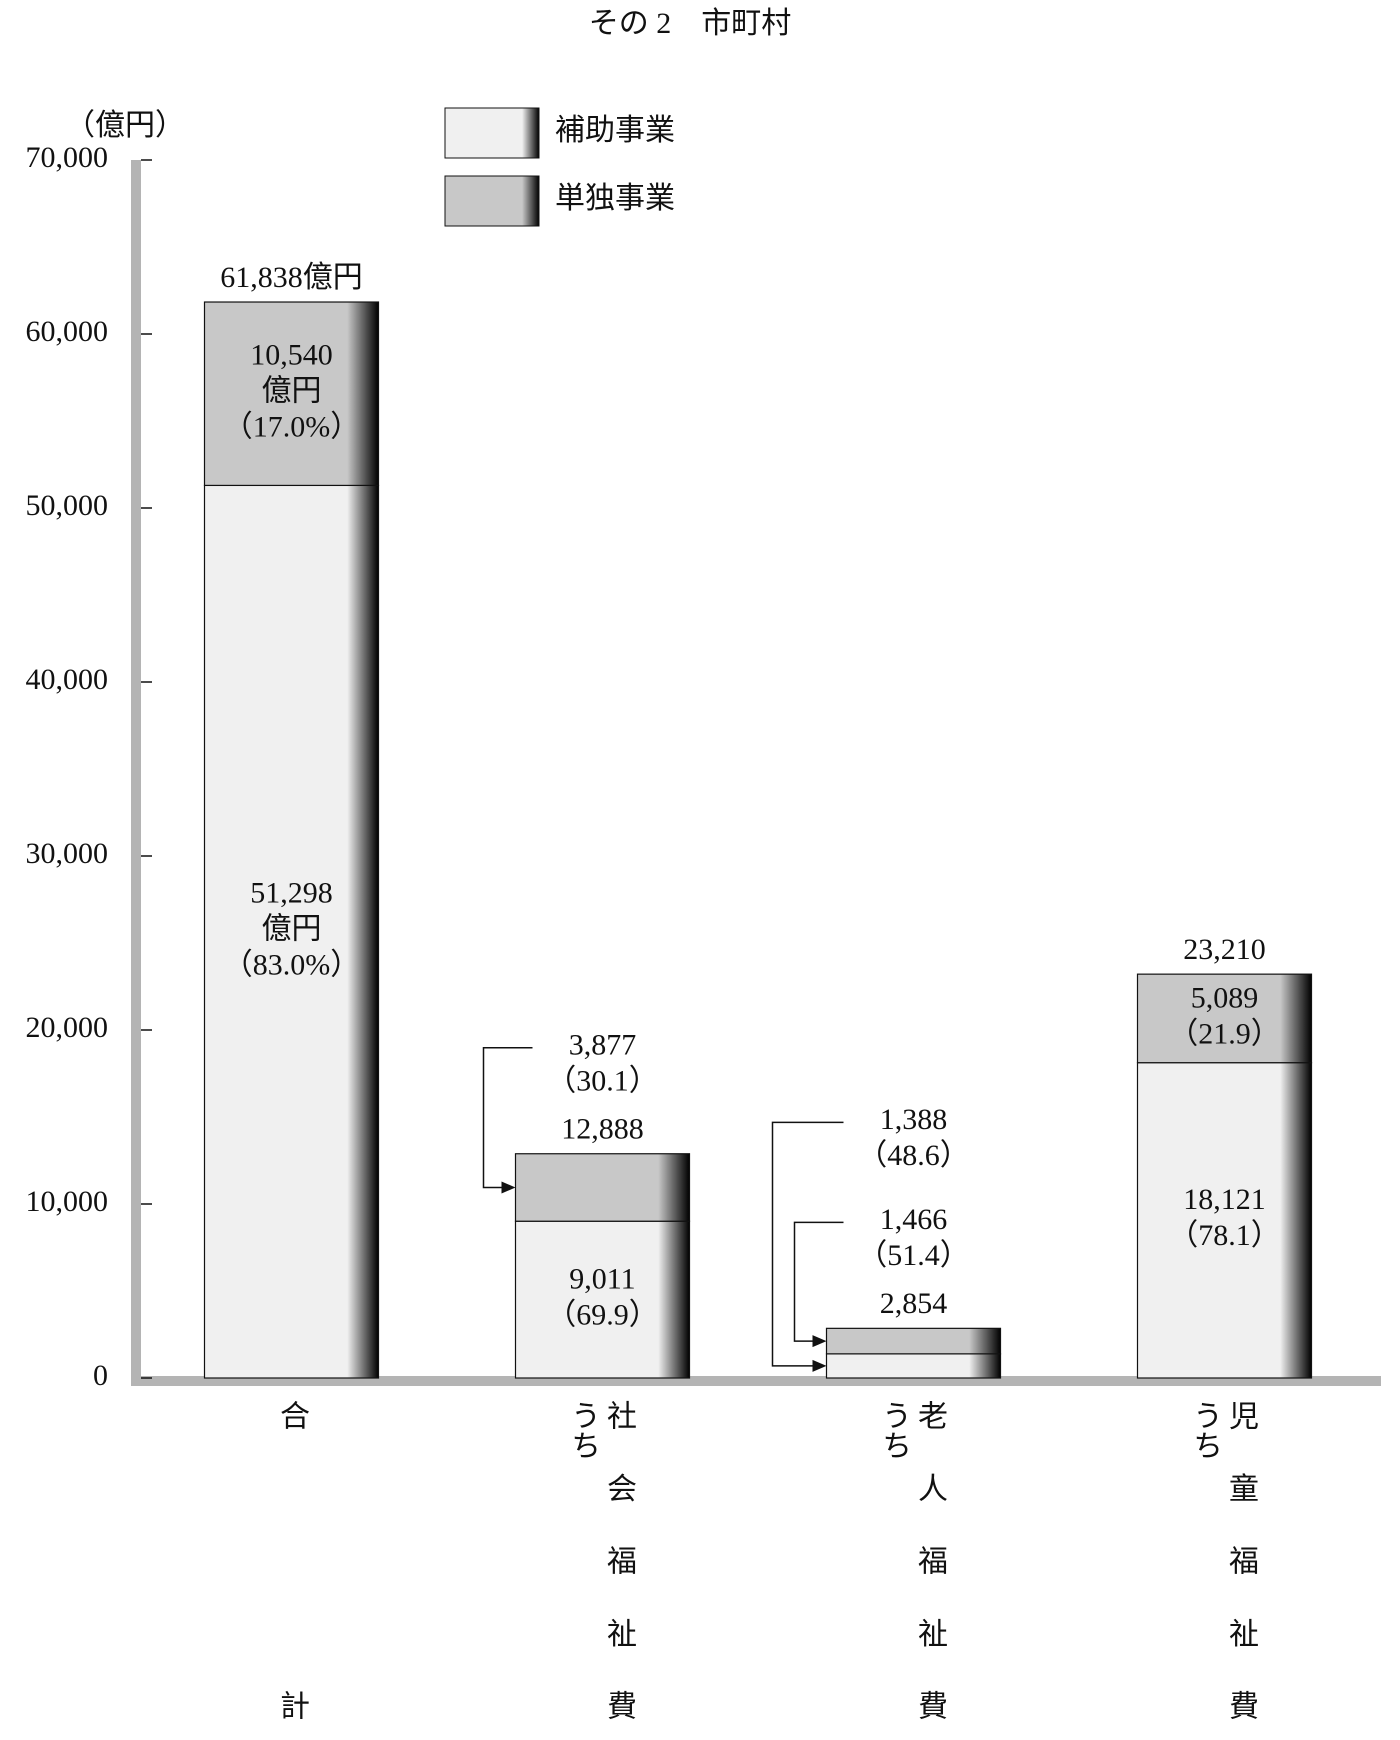  Describe the element at coordinates (1224, 1199) in the screenshot. I see `data-label: 18,121` at that location.